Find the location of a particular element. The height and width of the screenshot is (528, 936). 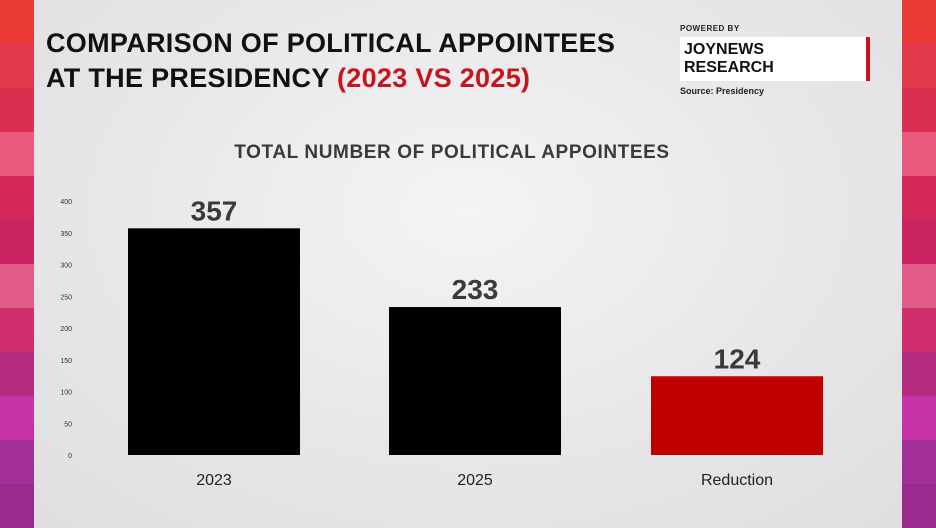

y-tick-label: 100 is located at coordinates (66, 393).